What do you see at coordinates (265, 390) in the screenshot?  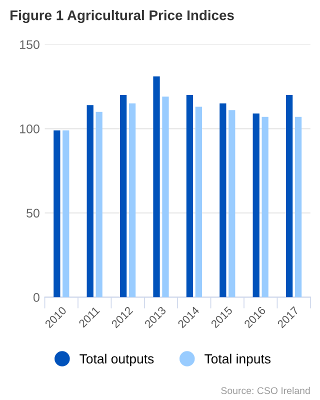 I see `source-note: Source: CSO Ireland` at bounding box center [265, 390].